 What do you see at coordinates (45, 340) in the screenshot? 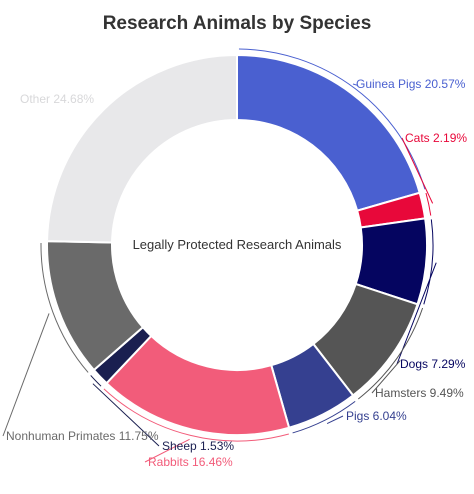
I see `leader-nonhuman-primates` at bounding box center [45, 340].